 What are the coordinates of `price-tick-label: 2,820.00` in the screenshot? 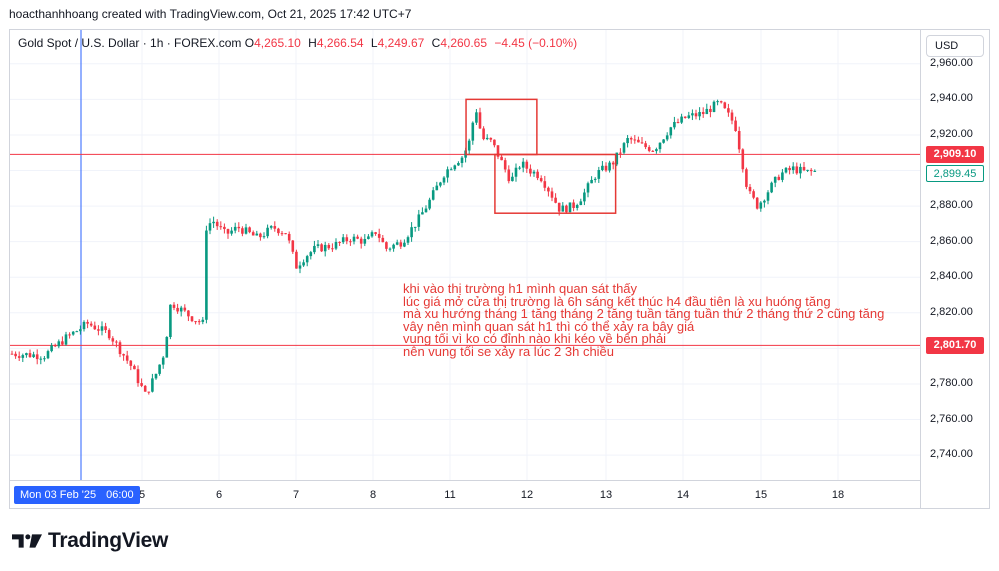 It's located at (951, 311).